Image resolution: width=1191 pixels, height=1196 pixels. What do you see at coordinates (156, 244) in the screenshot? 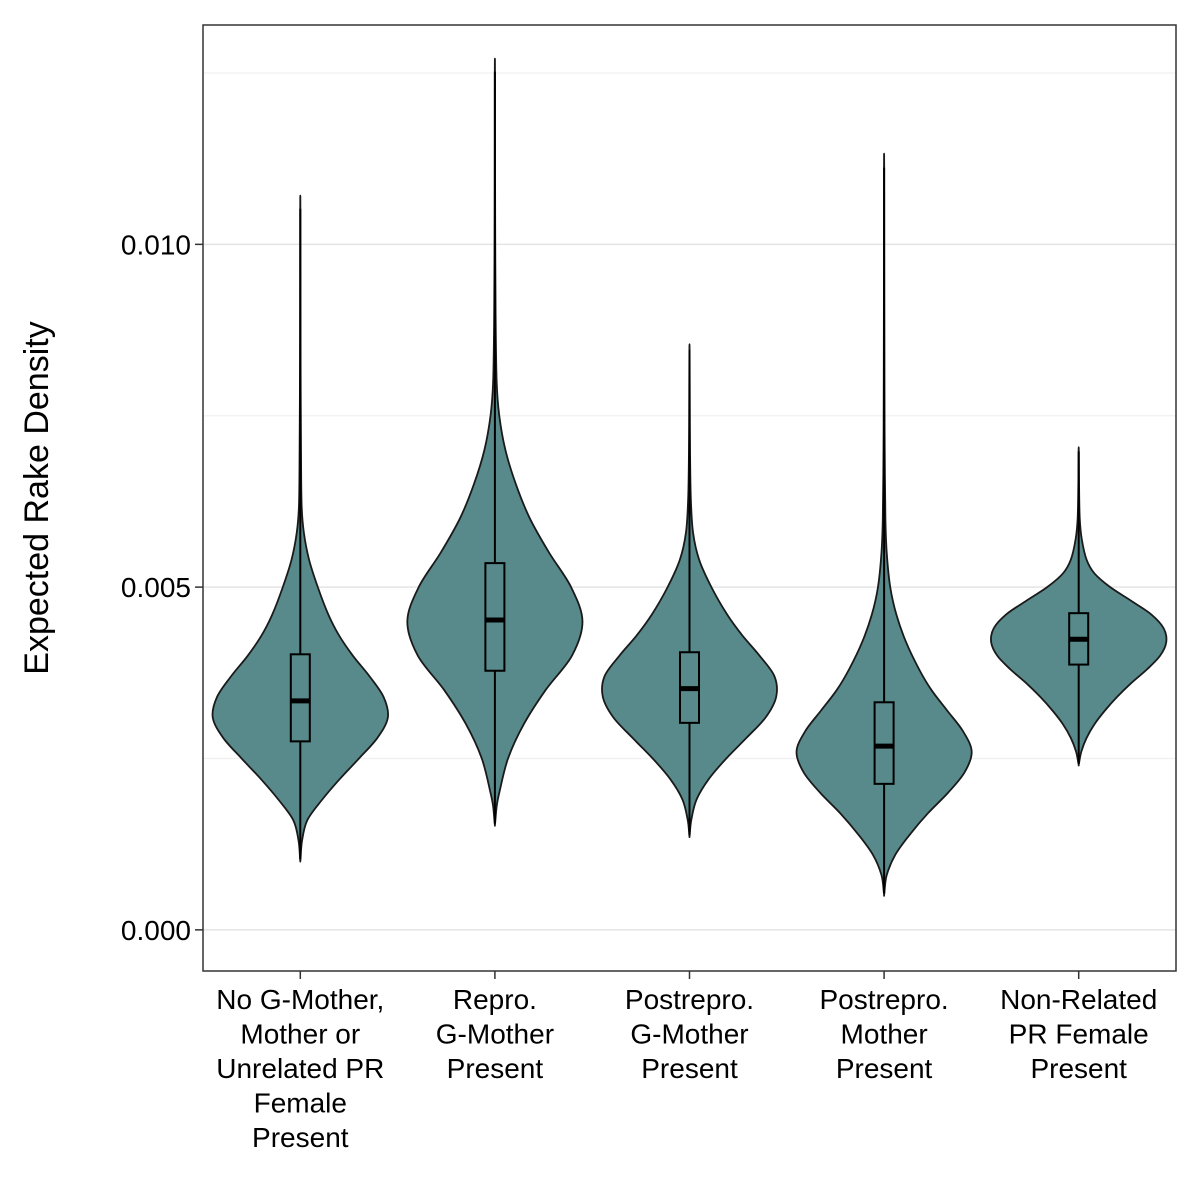
I see `y-tick-label: 0.010` at bounding box center [156, 244].